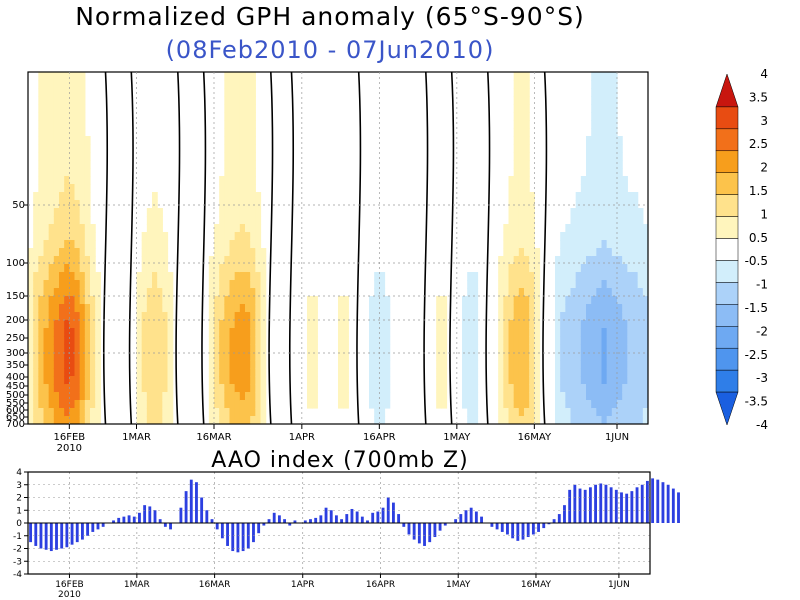 This screenshot has width=800, height=600. What do you see at coordinates (15, 377) in the screenshot?
I see `heatmap-y-tick-label: 400` at bounding box center [15, 377].